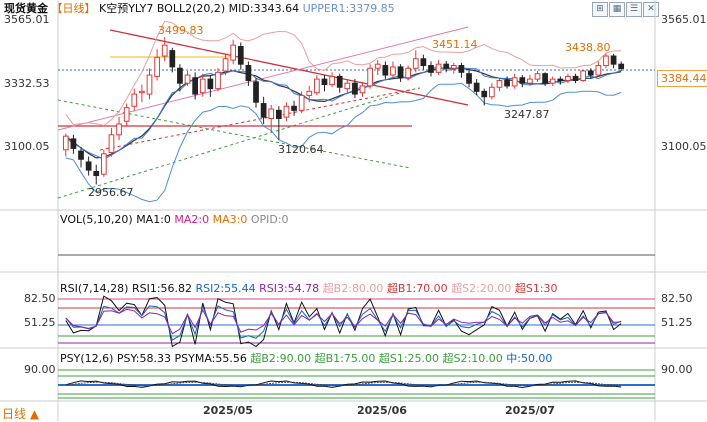 This screenshot has height=422, width=707. What do you see at coordinates (634, 9) in the screenshot?
I see `list-icon: ☰` at bounding box center [634, 9].